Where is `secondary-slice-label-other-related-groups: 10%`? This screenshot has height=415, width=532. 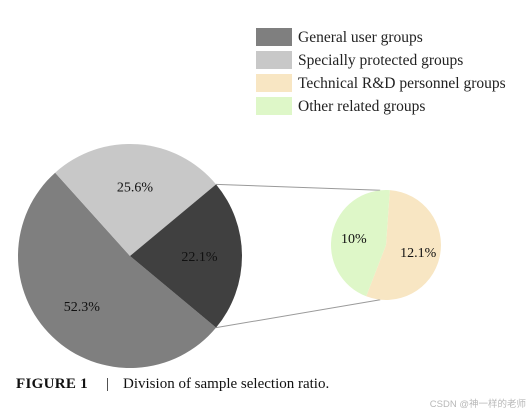
secondary-slice-label-other-related-groups: 10% is located at coordinates (354, 239).